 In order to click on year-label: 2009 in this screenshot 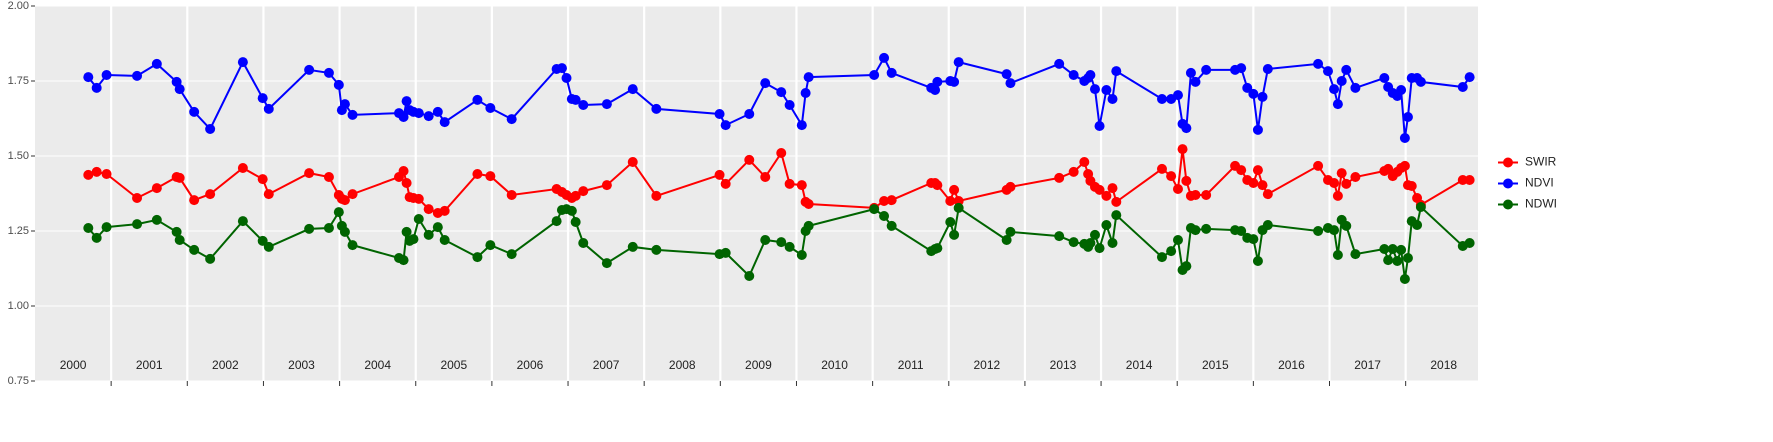, I will do `click(758, 365)`.